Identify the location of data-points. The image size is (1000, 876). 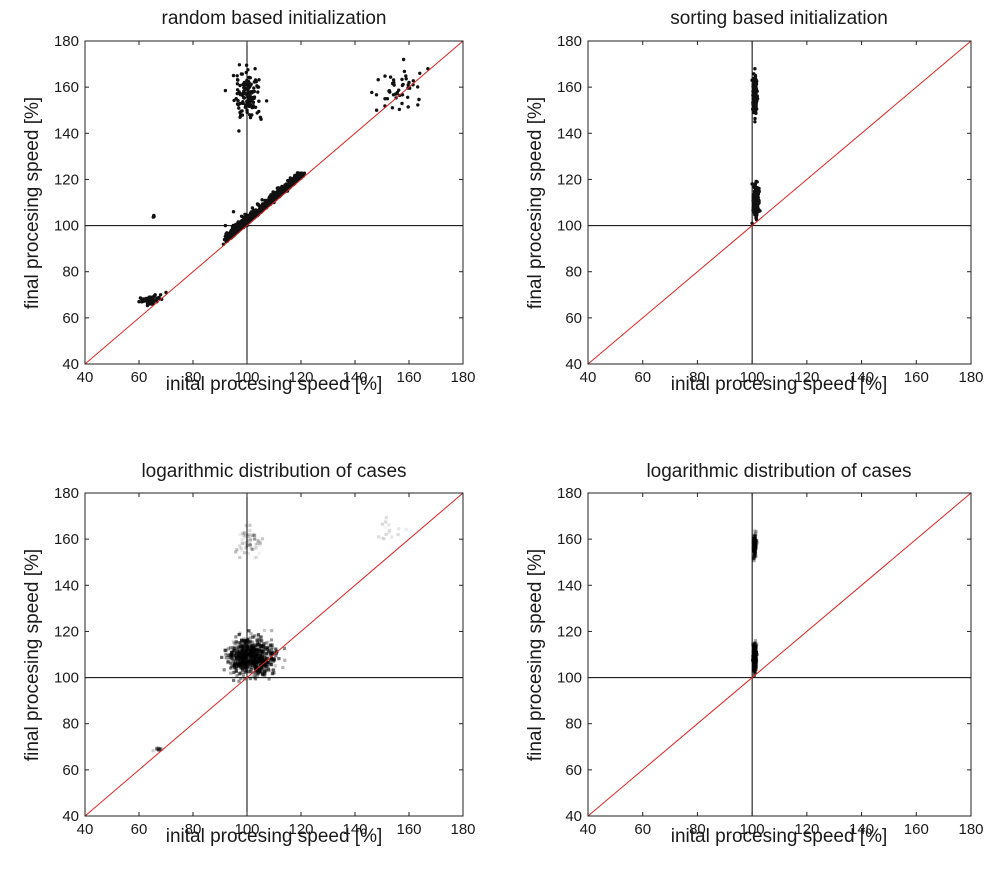
(279, 634).